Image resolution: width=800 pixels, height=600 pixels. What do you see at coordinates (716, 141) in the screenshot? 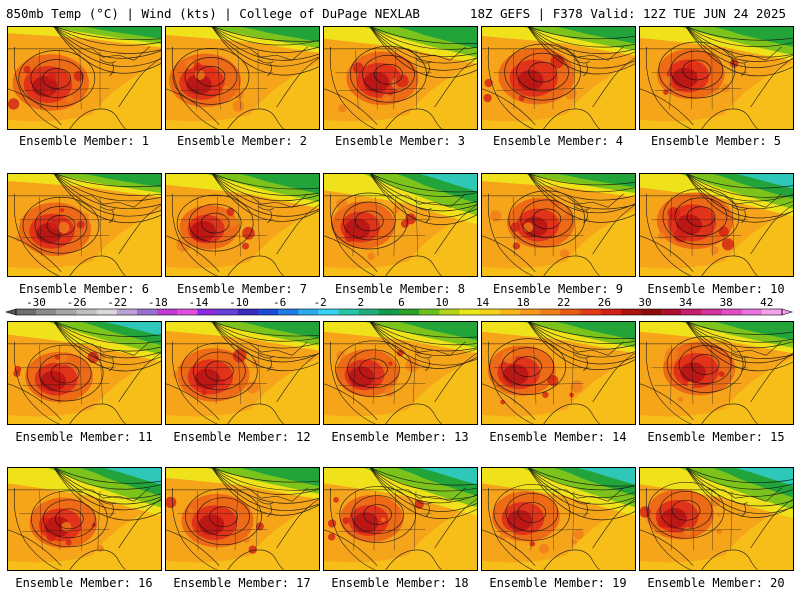
I see `panel-label: Ensemble Member: 5` at bounding box center [716, 141].